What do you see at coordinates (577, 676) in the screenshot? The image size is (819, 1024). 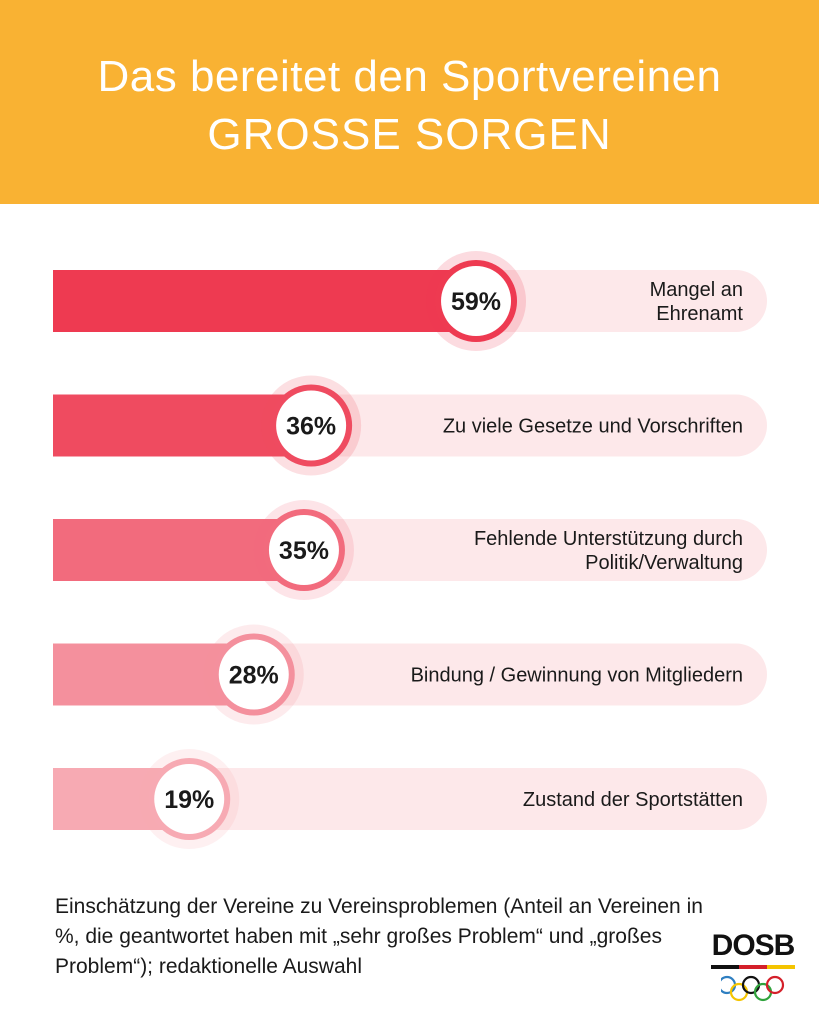 I see `category-label: Bindung / Gewinnung von Mitgliedern` at bounding box center [577, 676].